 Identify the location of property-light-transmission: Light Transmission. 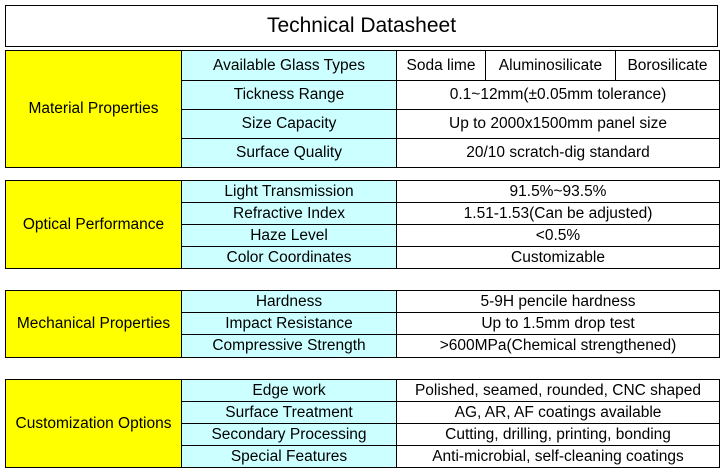
(289, 191).